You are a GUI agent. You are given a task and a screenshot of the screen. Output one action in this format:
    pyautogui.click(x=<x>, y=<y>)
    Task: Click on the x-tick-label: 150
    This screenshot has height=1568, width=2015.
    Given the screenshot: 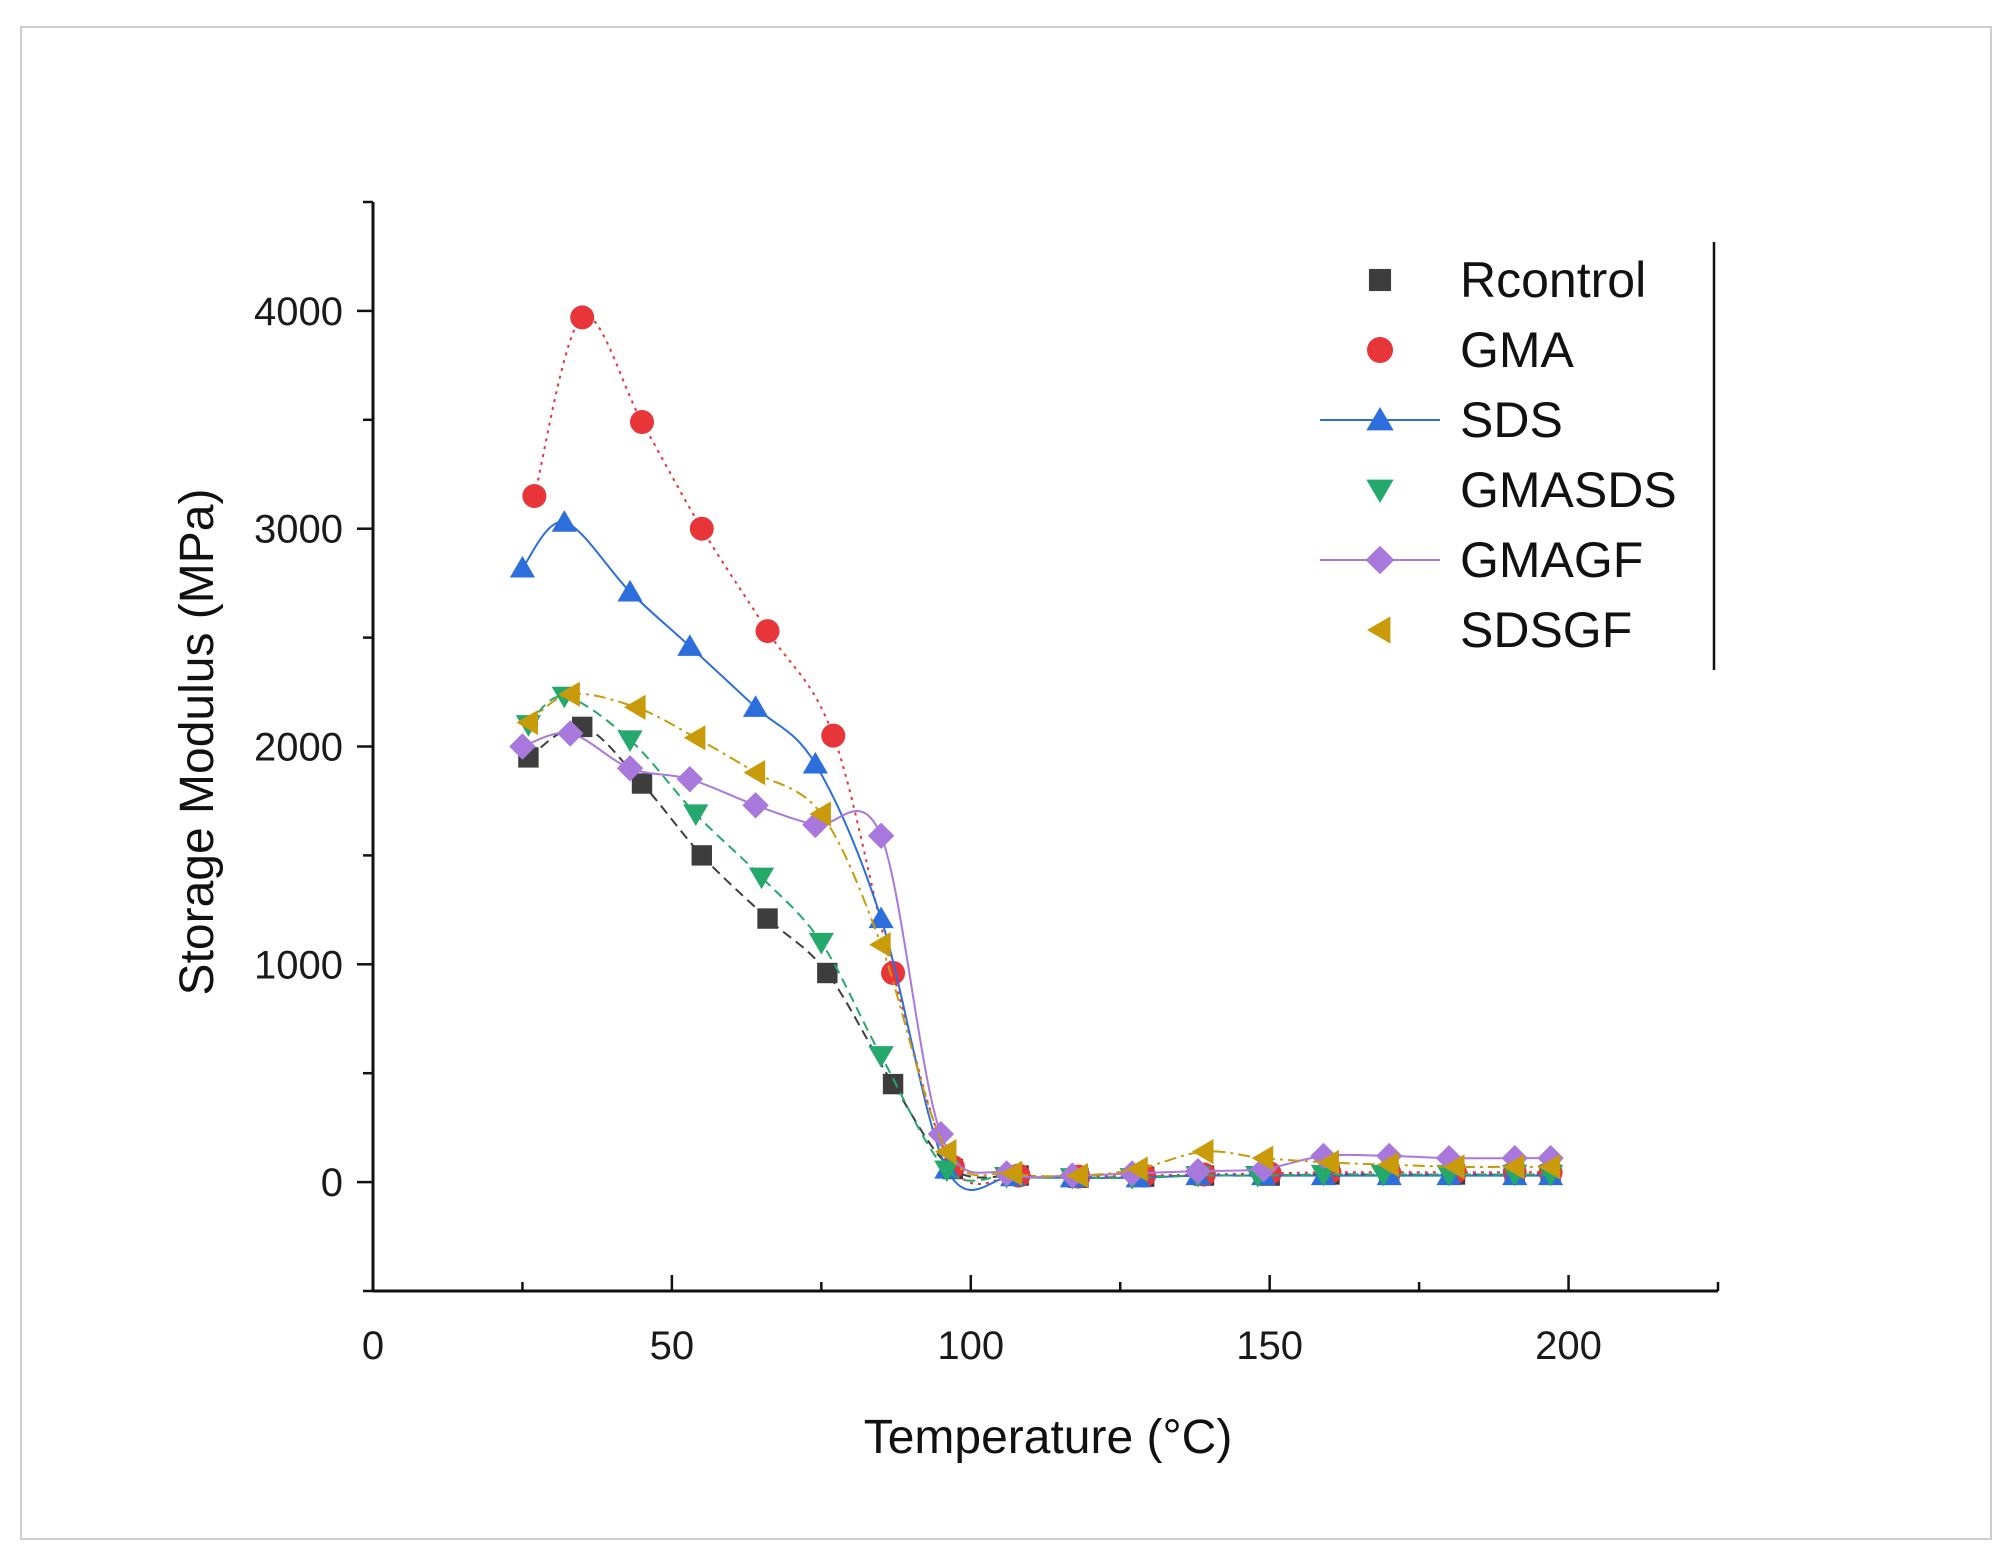 What is the action you would take?
    pyautogui.click(x=1269, y=1346)
    